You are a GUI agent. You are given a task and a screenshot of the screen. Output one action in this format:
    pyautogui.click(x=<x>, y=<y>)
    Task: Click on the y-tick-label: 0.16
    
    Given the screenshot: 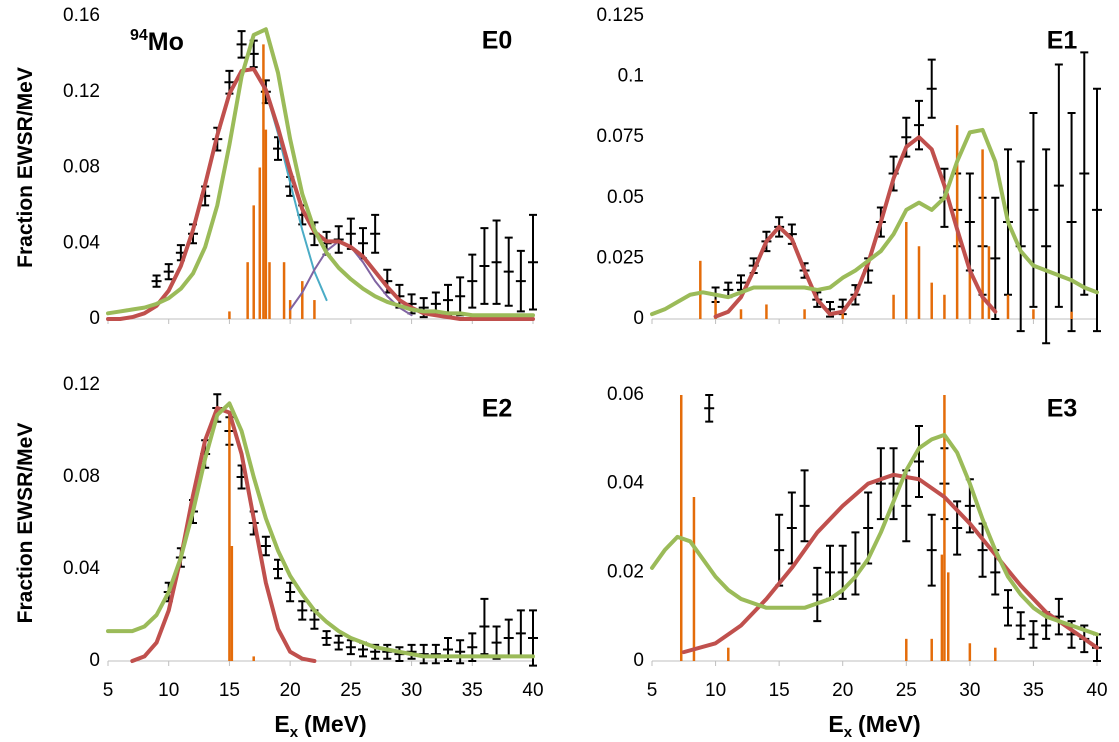 What is the action you would take?
    pyautogui.click(x=81, y=15)
    